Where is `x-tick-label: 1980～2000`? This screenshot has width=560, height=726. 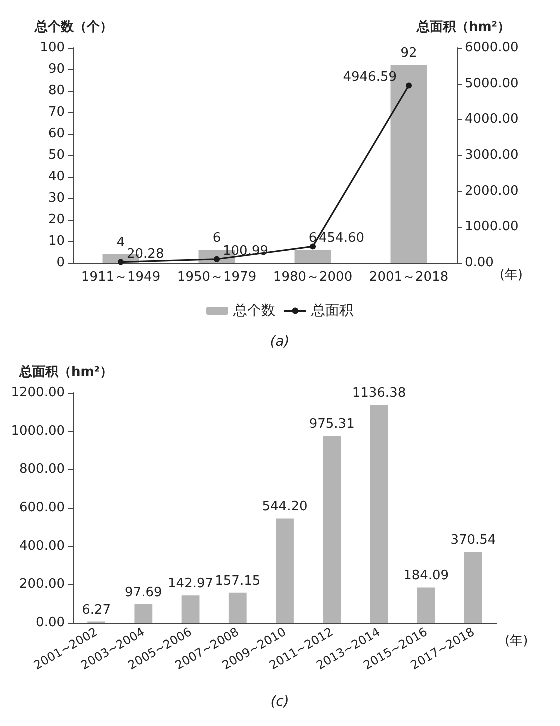 x-tick-label: 1980～2000 is located at coordinates (313, 277).